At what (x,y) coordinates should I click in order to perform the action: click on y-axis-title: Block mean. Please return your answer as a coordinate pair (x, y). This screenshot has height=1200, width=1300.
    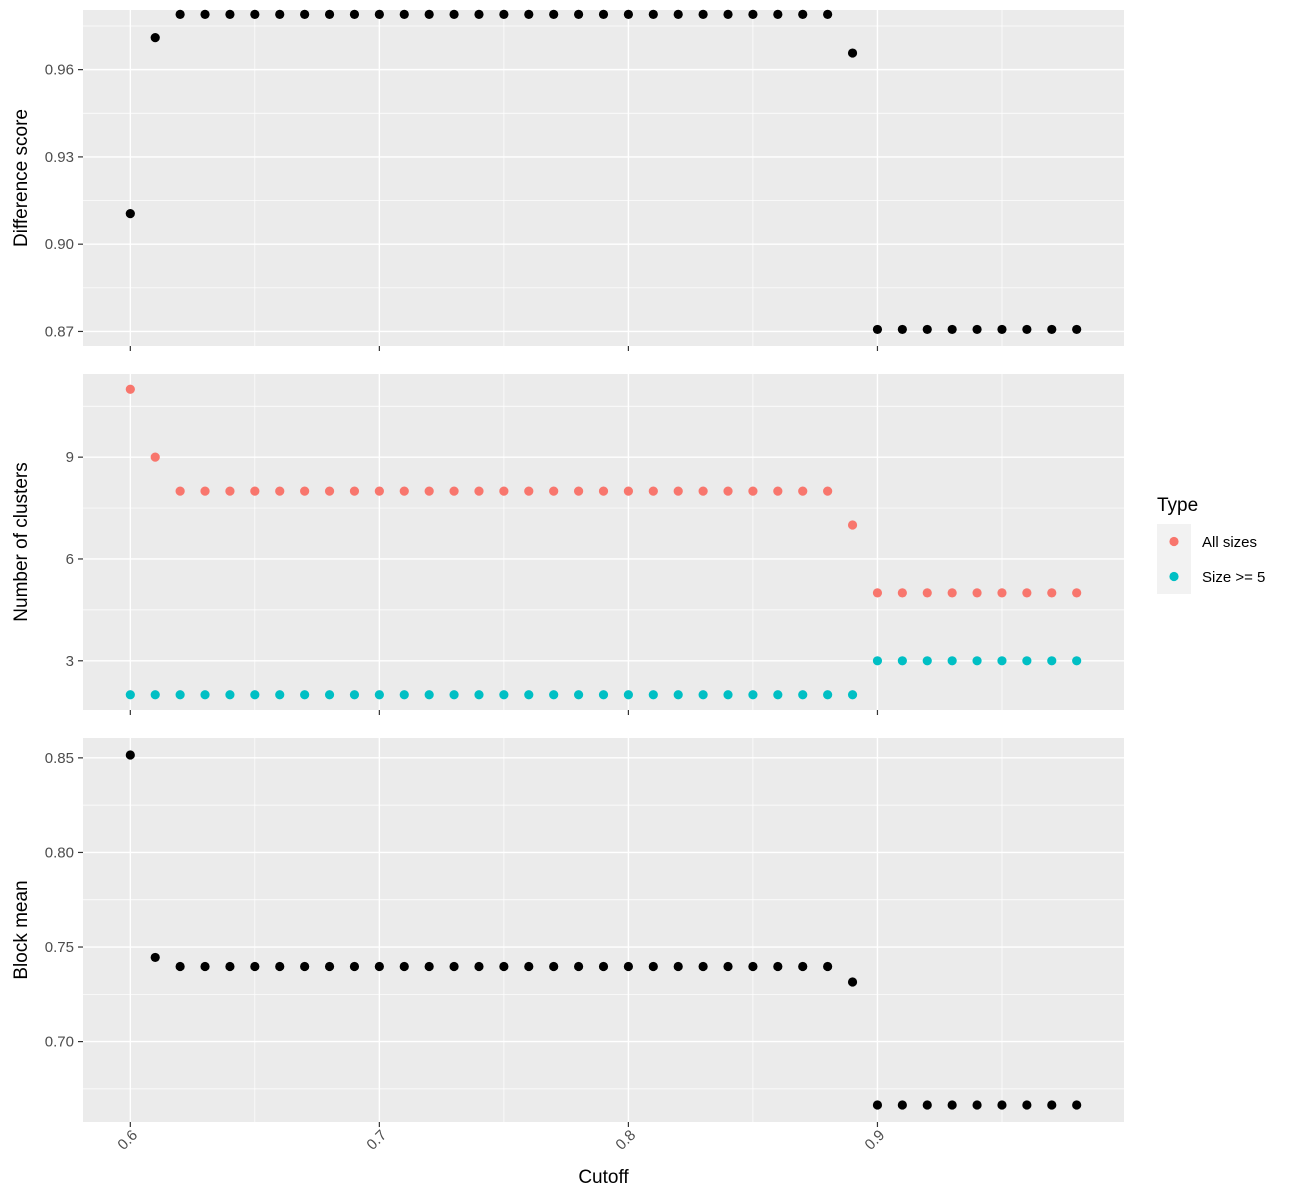
    Looking at the image, I should click on (21, 929).